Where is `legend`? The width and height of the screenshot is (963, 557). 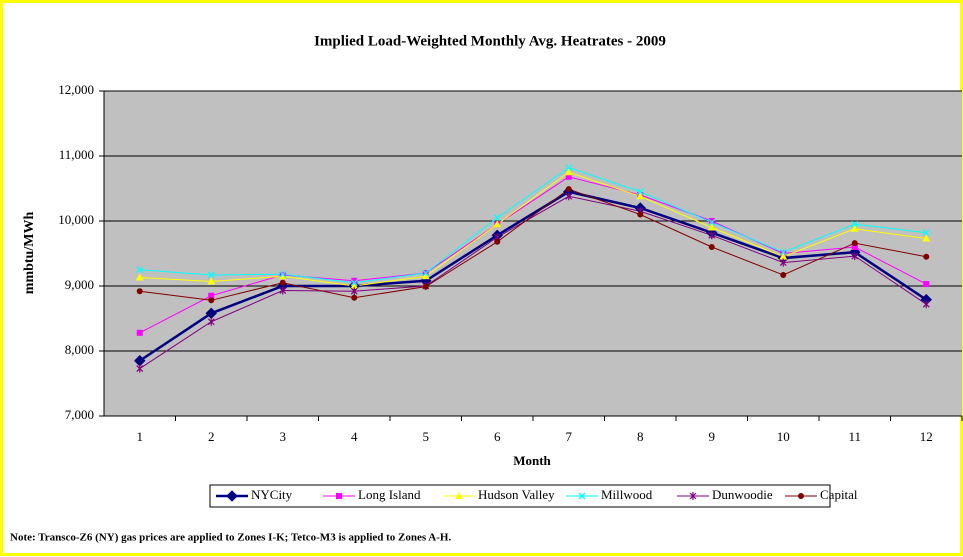 legend is located at coordinates (520, 496).